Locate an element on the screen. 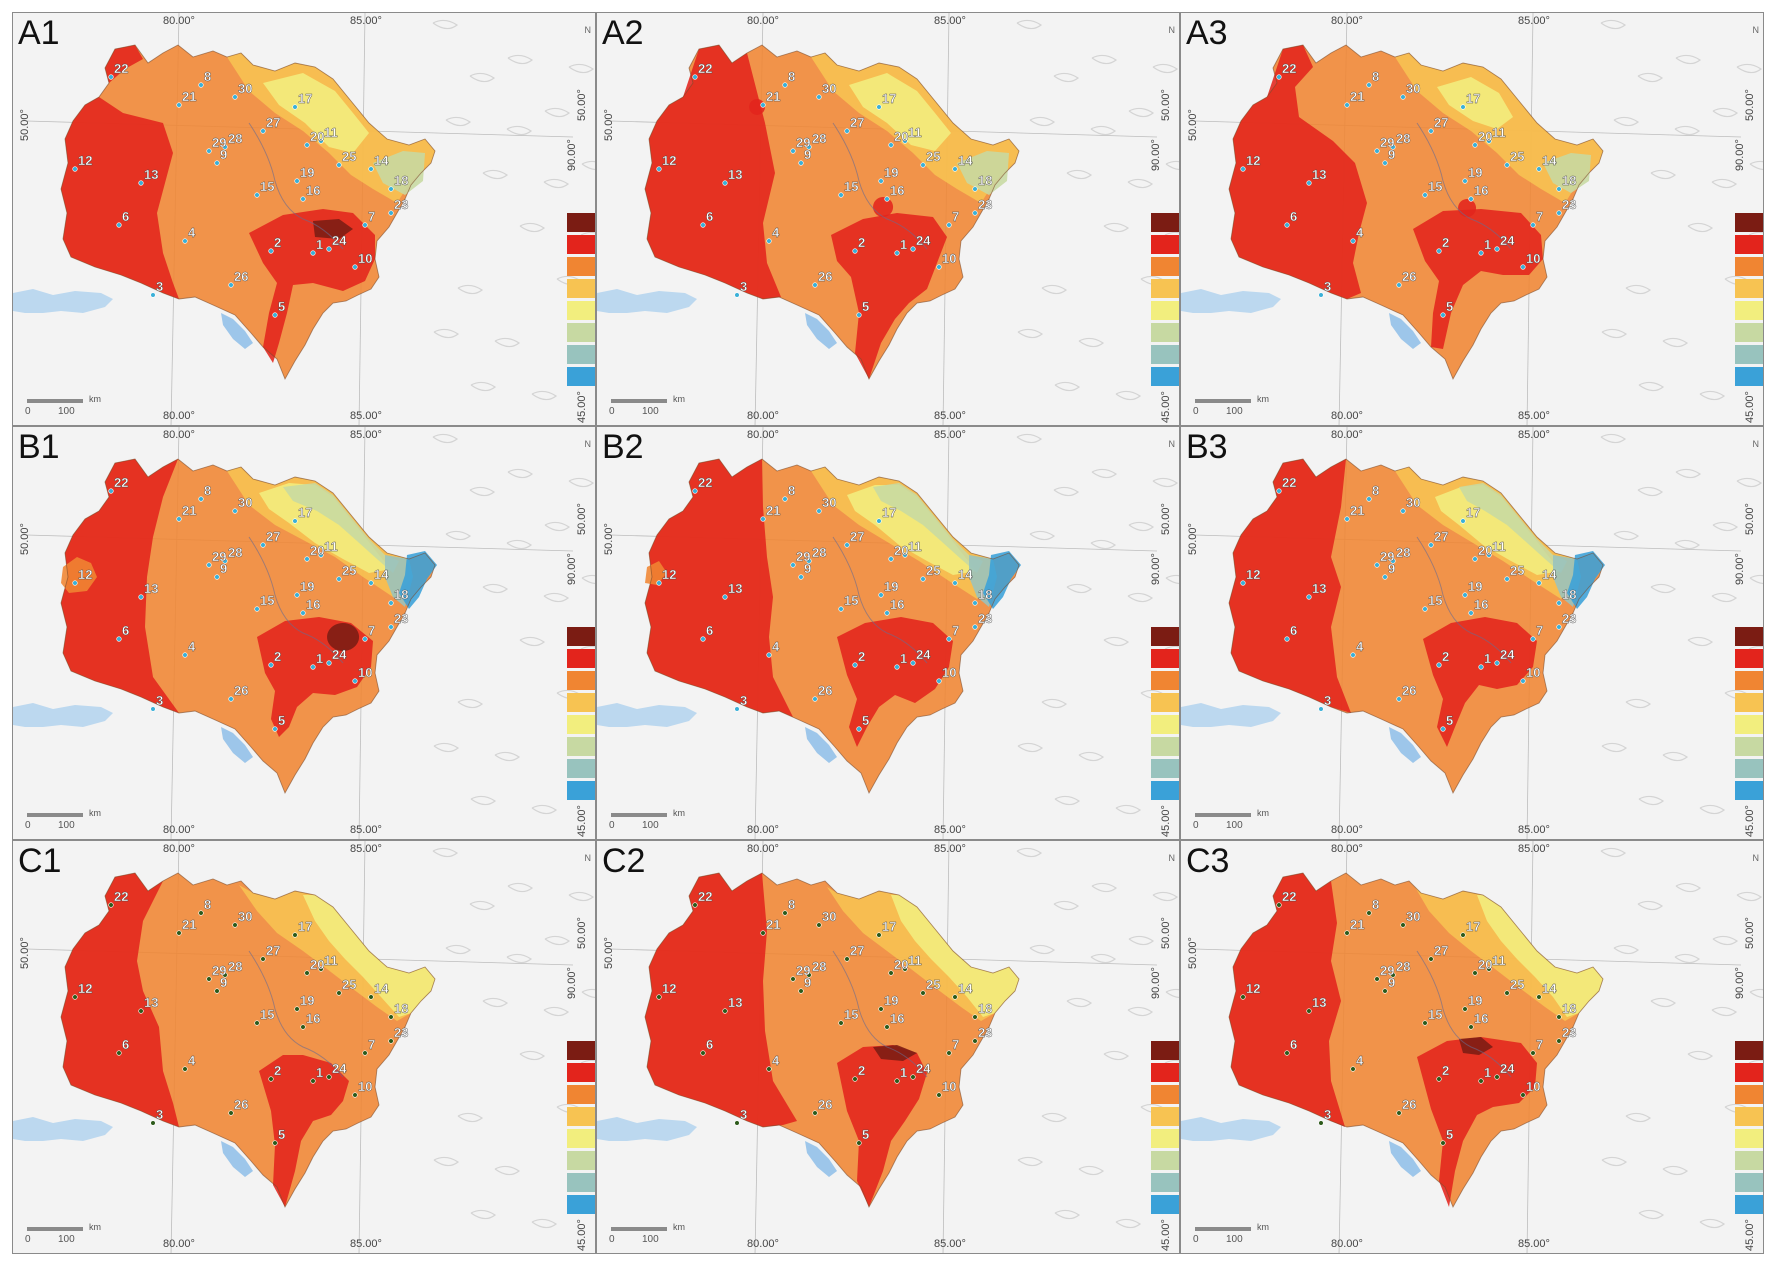  station-label: 6 is located at coordinates (1293, 1044).